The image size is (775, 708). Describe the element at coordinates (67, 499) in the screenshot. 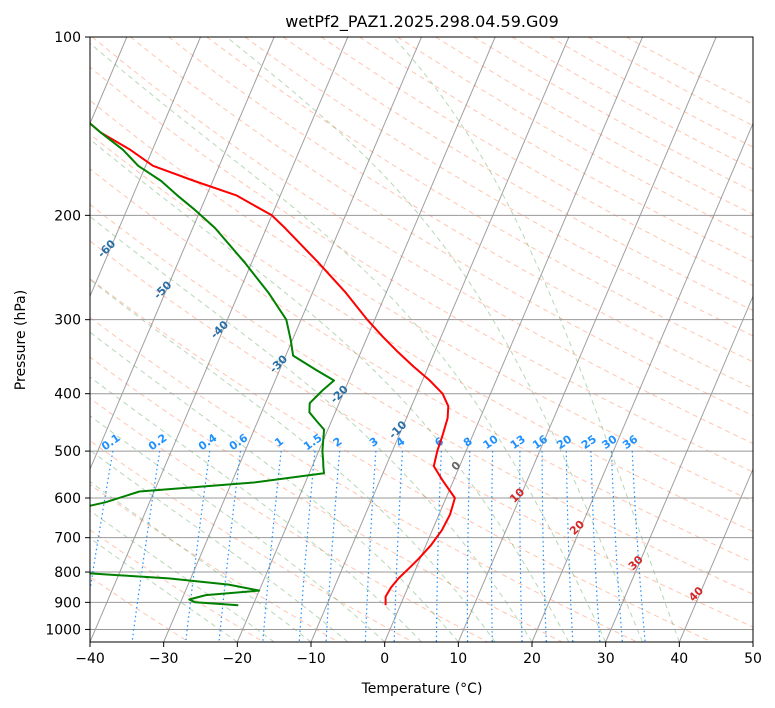

I see `y-tick-label: 600` at that location.